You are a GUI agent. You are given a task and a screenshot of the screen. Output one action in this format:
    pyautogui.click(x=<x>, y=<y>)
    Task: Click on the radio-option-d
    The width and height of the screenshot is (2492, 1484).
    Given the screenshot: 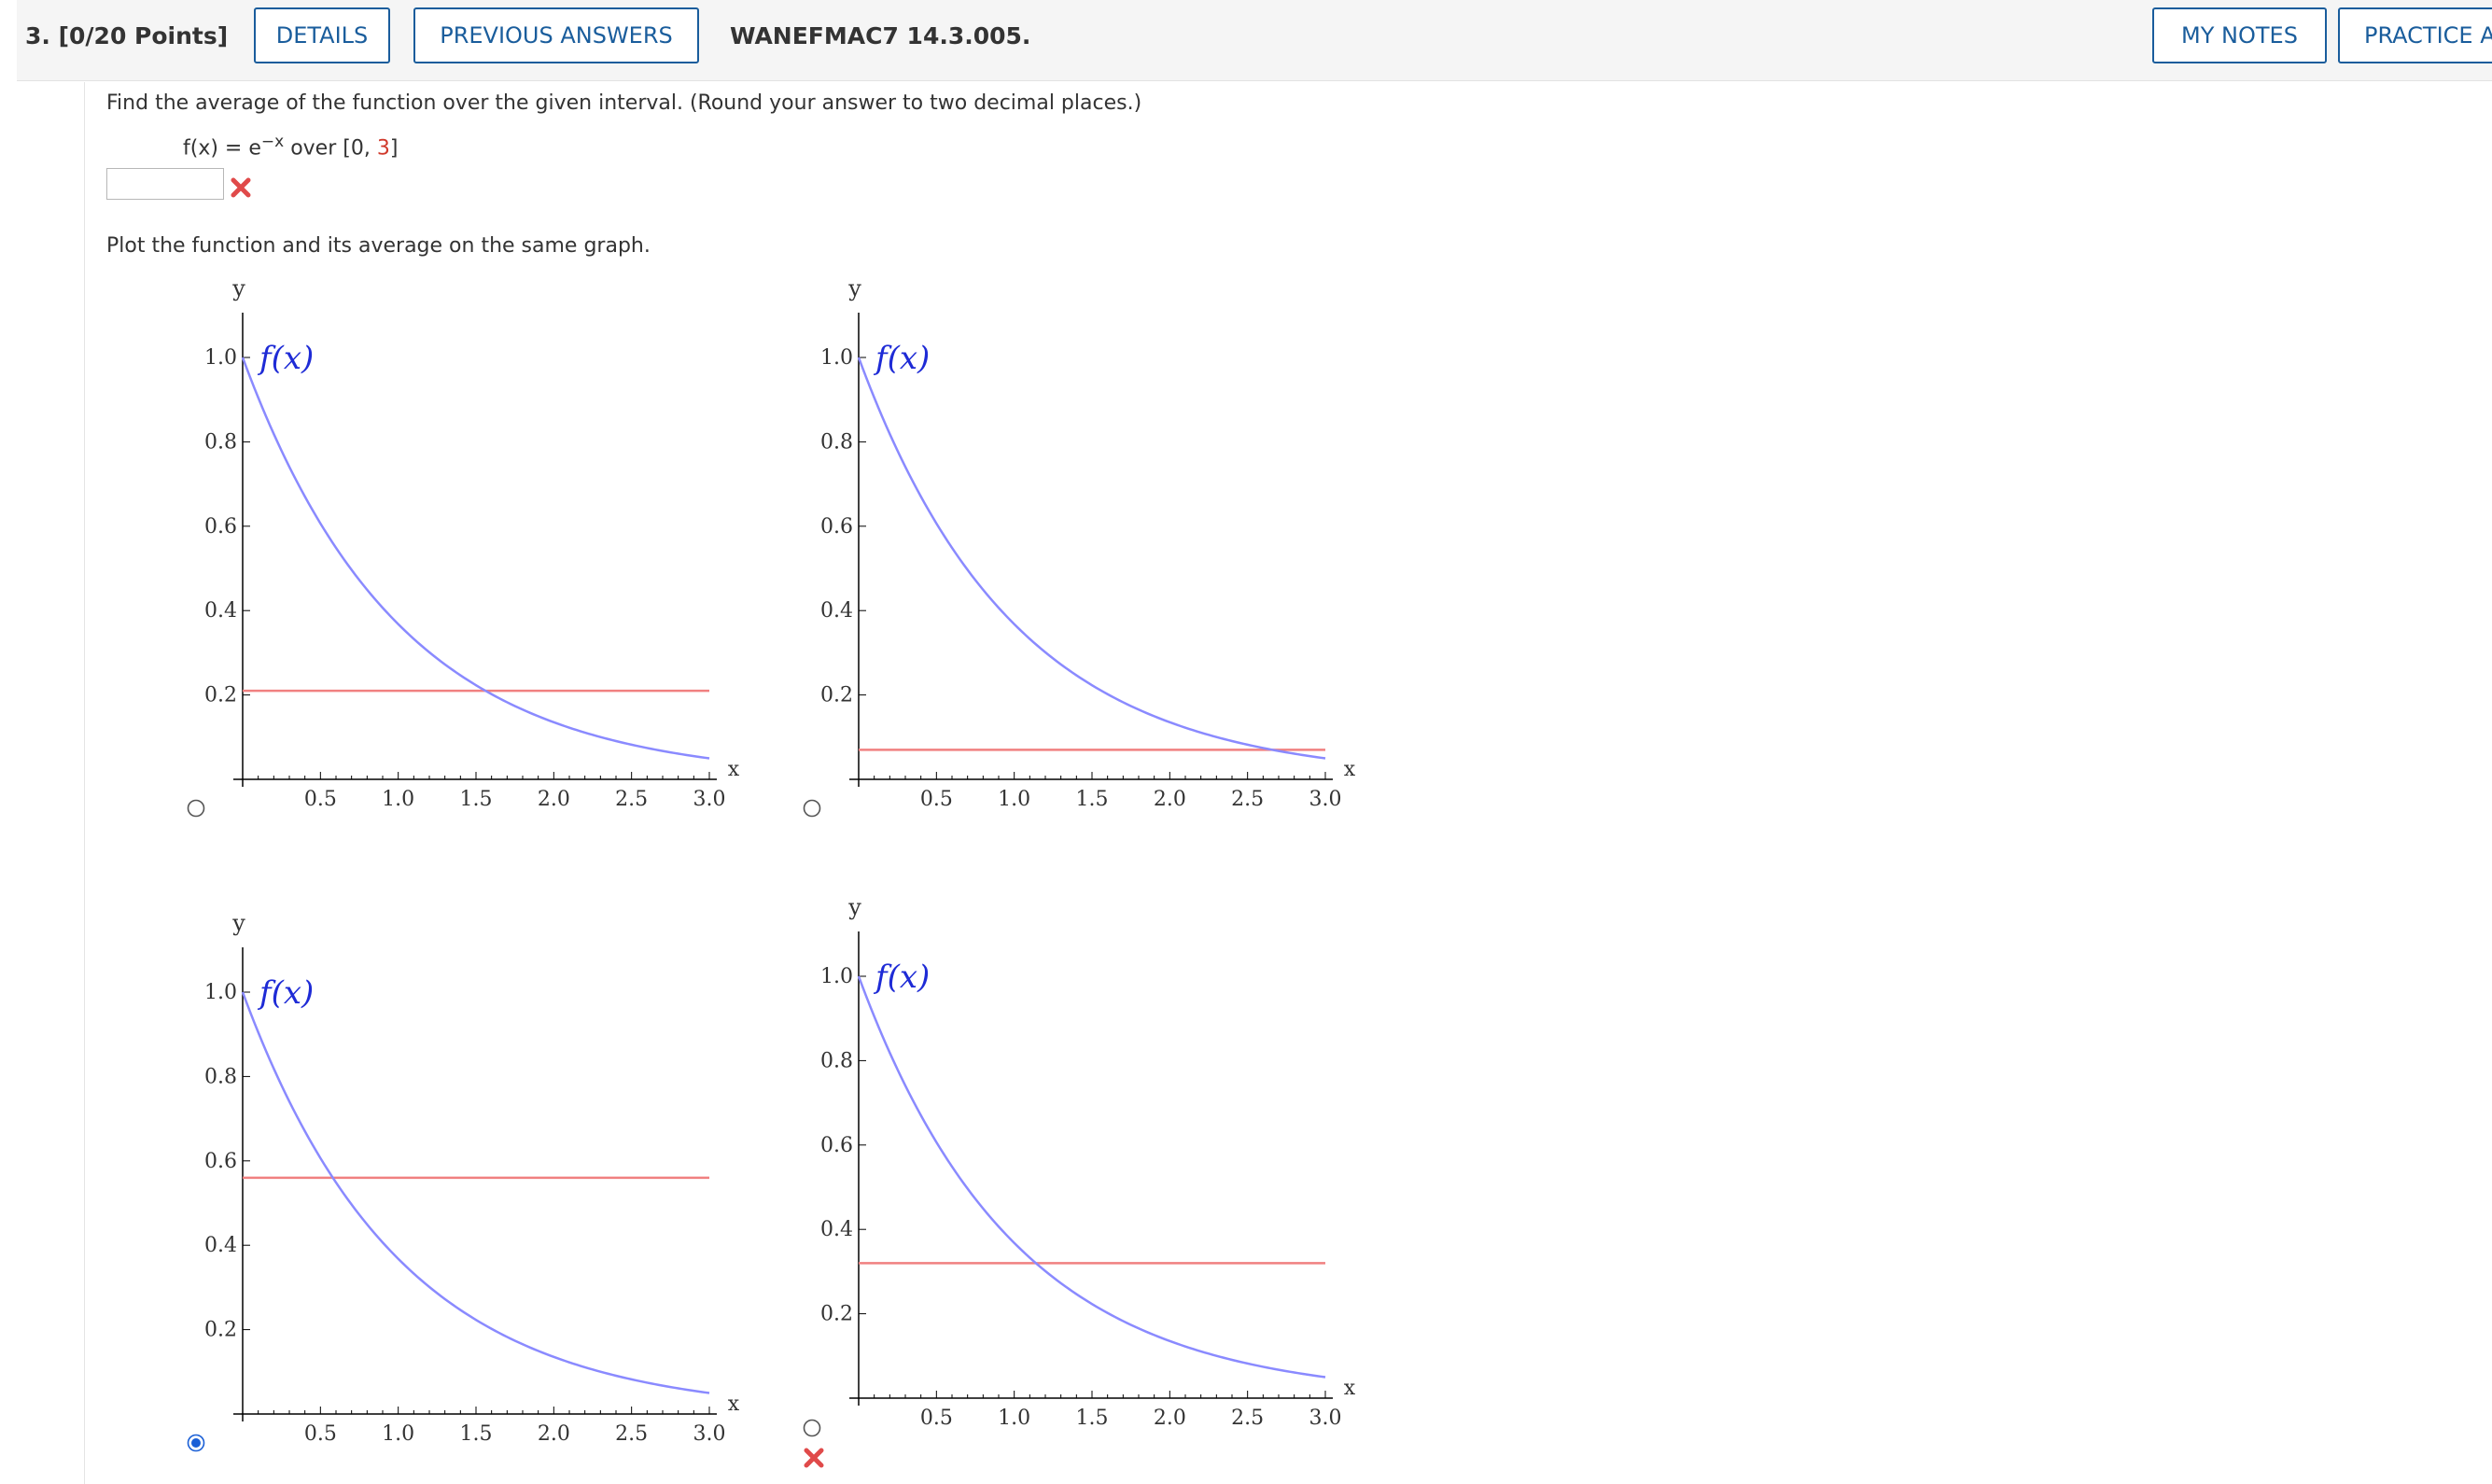 What is the action you would take?
    pyautogui.click(x=812, y=1428)
    